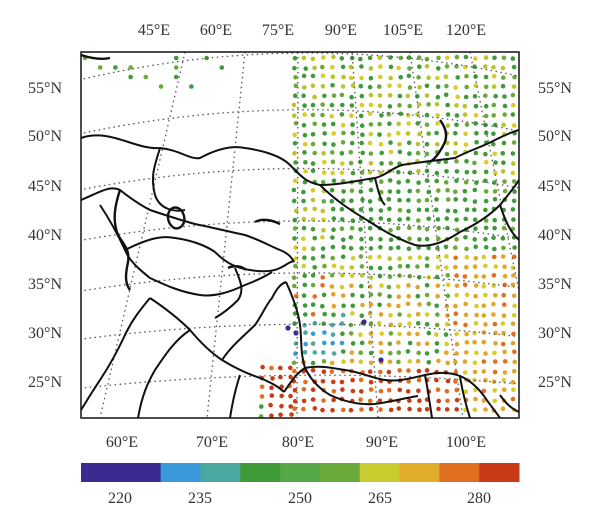  What do you see at coordinates (176, 218) in the screenshot?
I see `aral-sea` at bounding box center [176, 218].